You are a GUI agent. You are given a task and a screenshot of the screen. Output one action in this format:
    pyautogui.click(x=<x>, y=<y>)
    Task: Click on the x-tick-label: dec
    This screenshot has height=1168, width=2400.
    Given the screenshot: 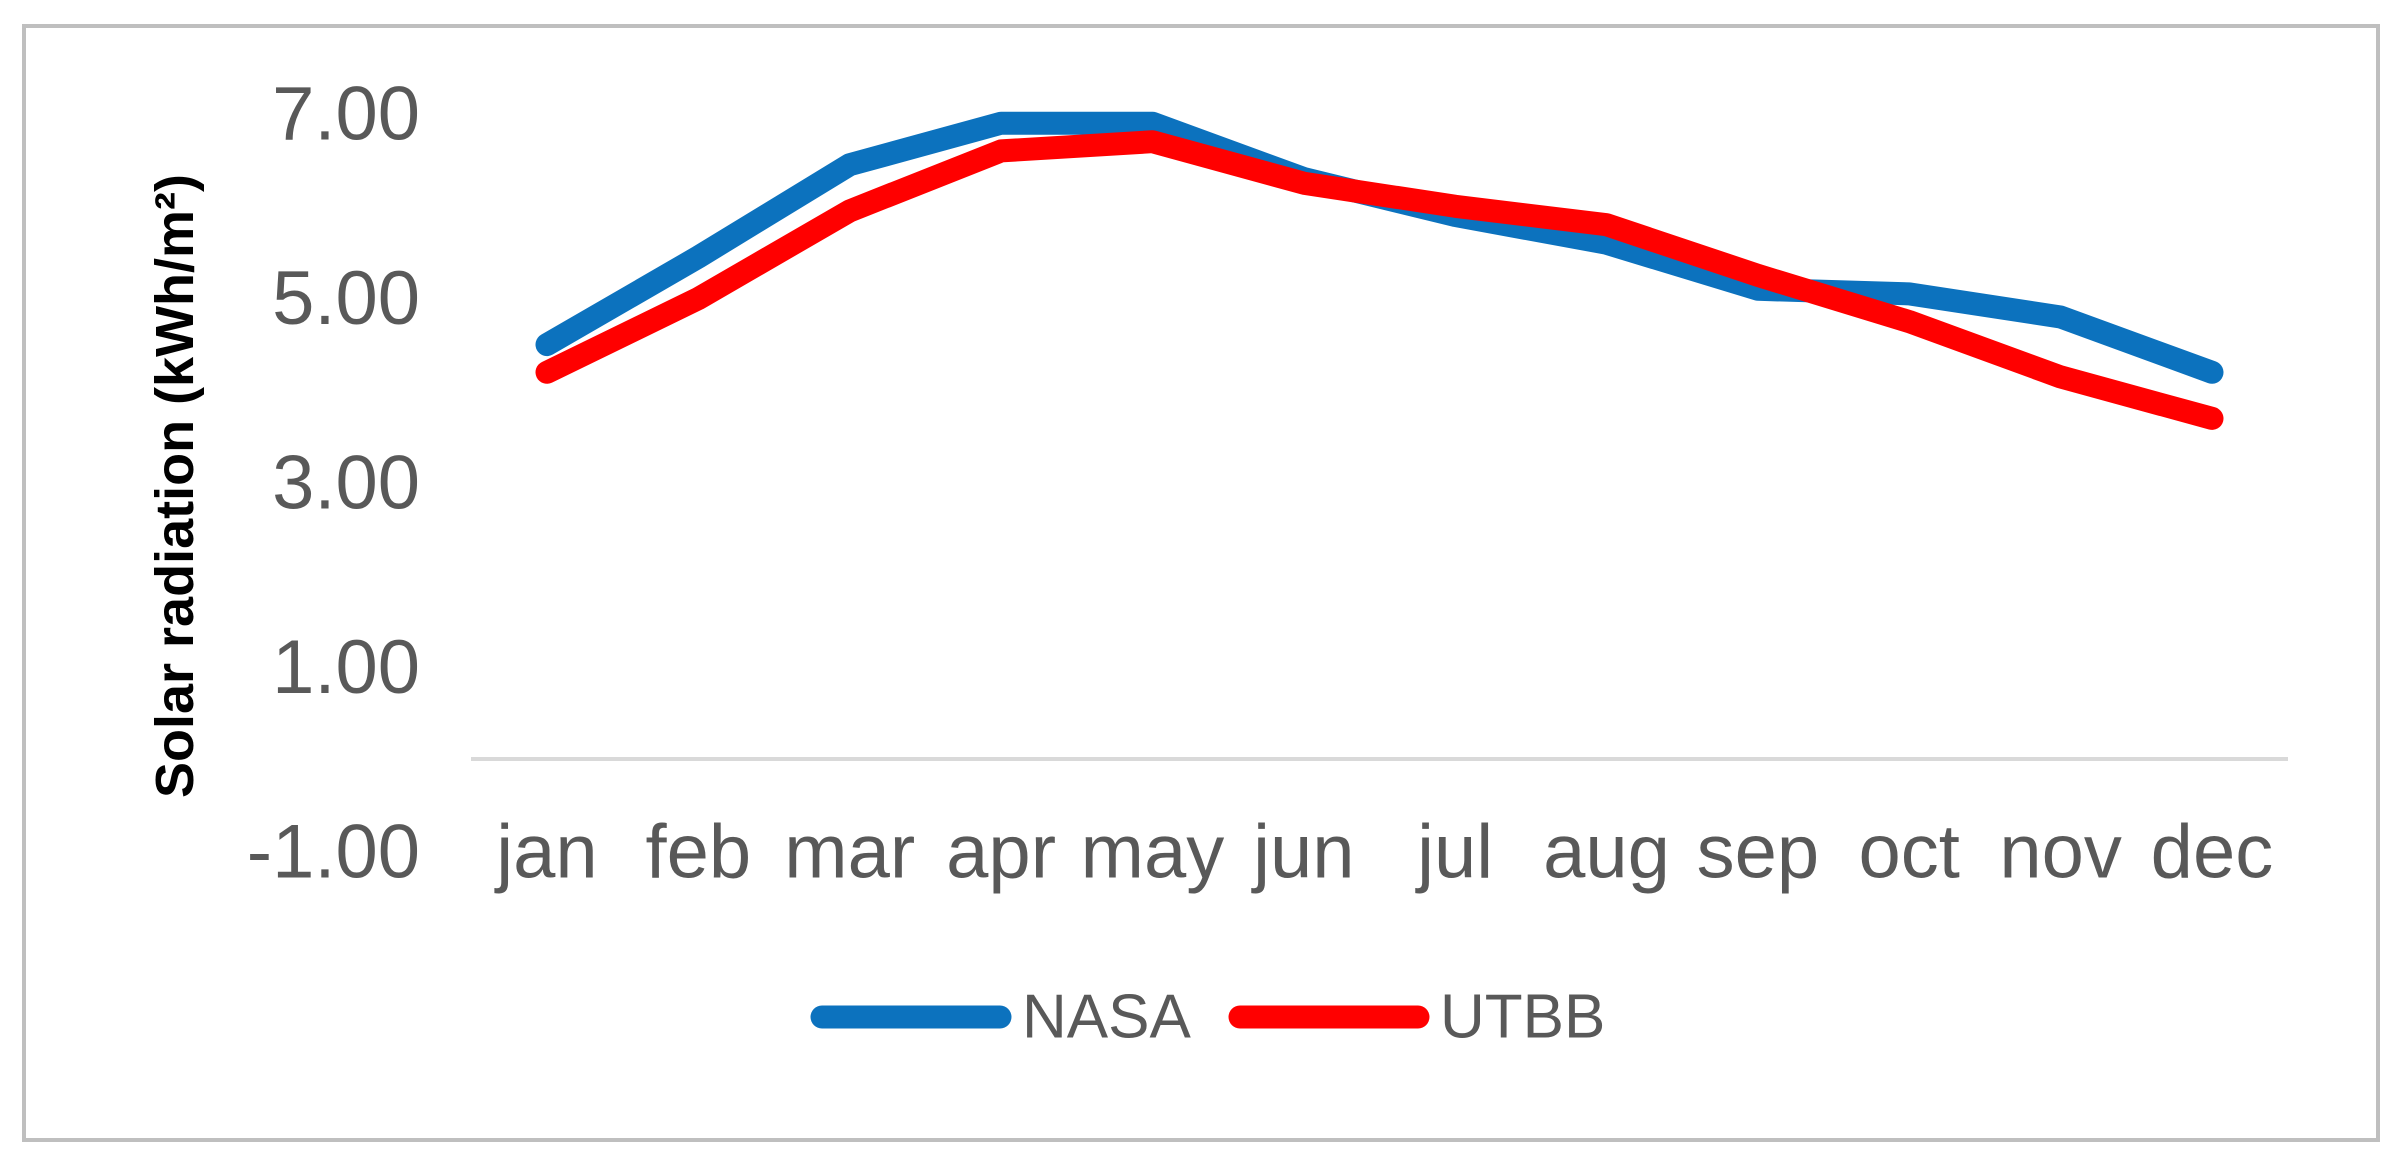 What is the action you would take?
    pyautogui.click(x=2212, y=852)
    